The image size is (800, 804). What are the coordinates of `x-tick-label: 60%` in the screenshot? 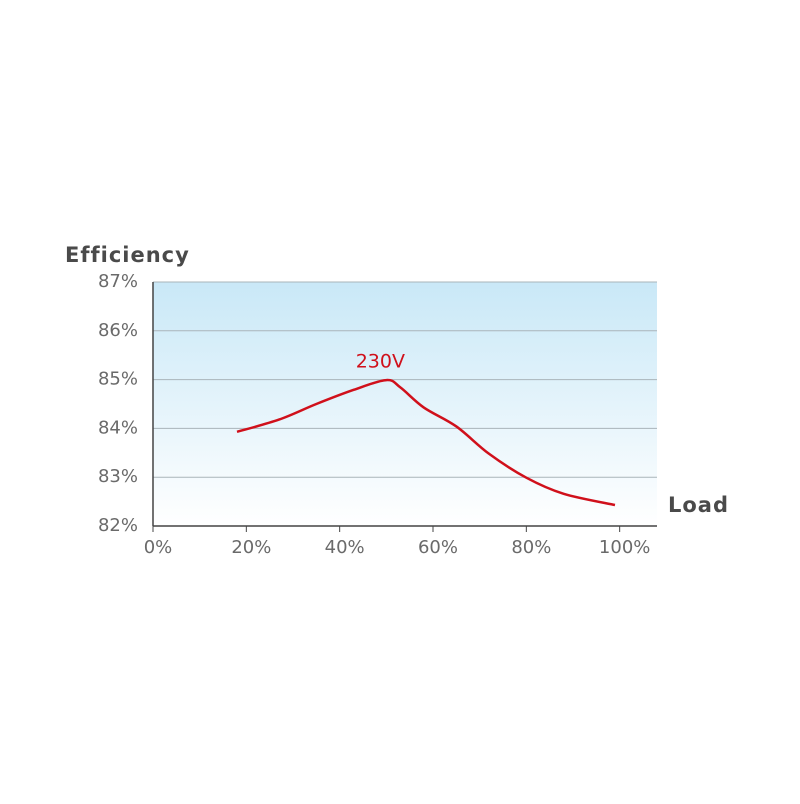 It's located at (438, 547).